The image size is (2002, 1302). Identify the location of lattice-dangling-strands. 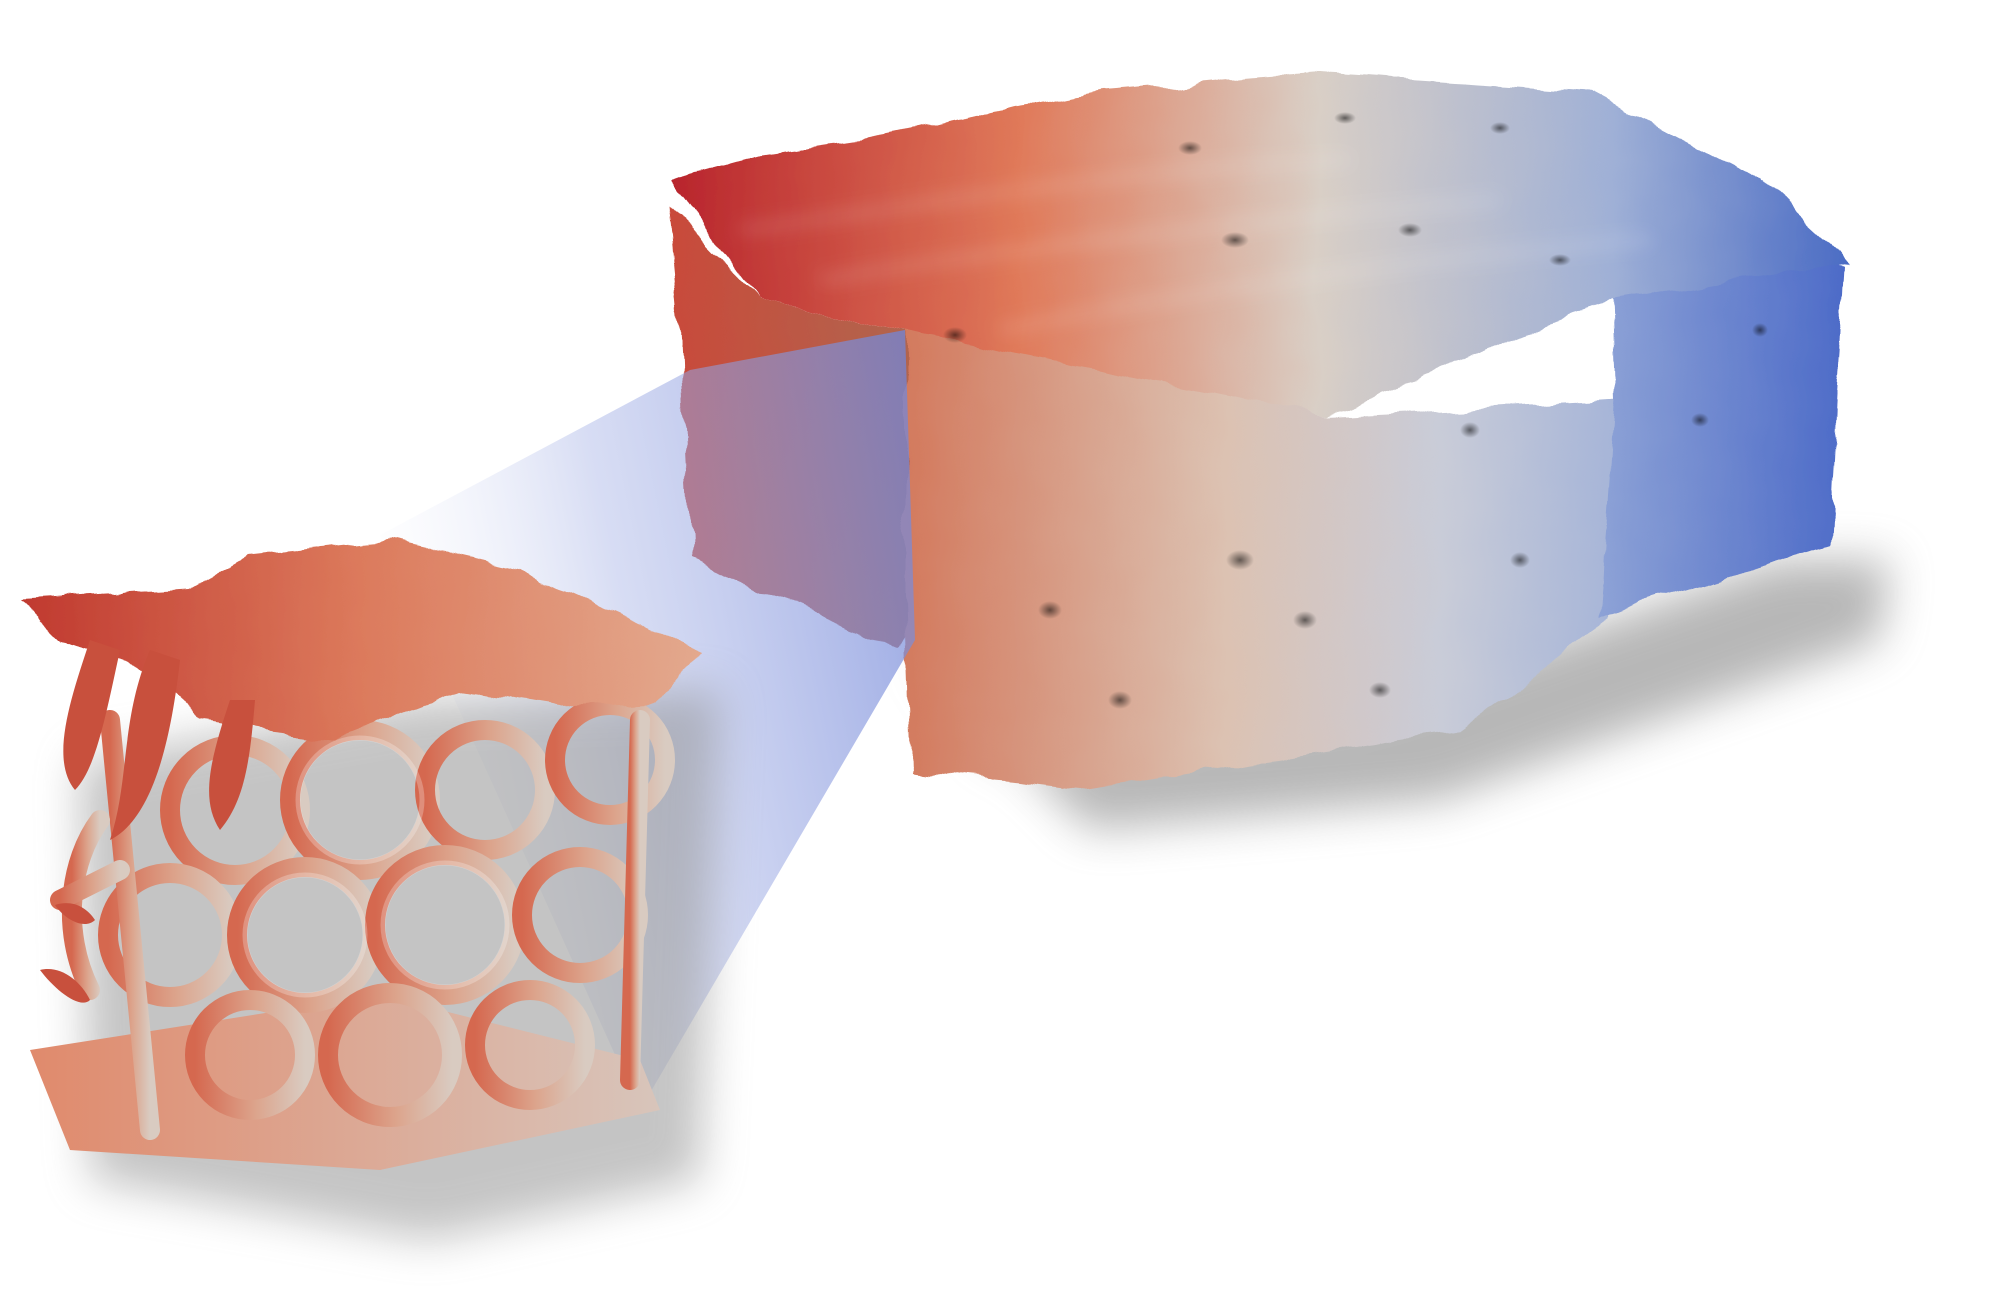
(147, 821).